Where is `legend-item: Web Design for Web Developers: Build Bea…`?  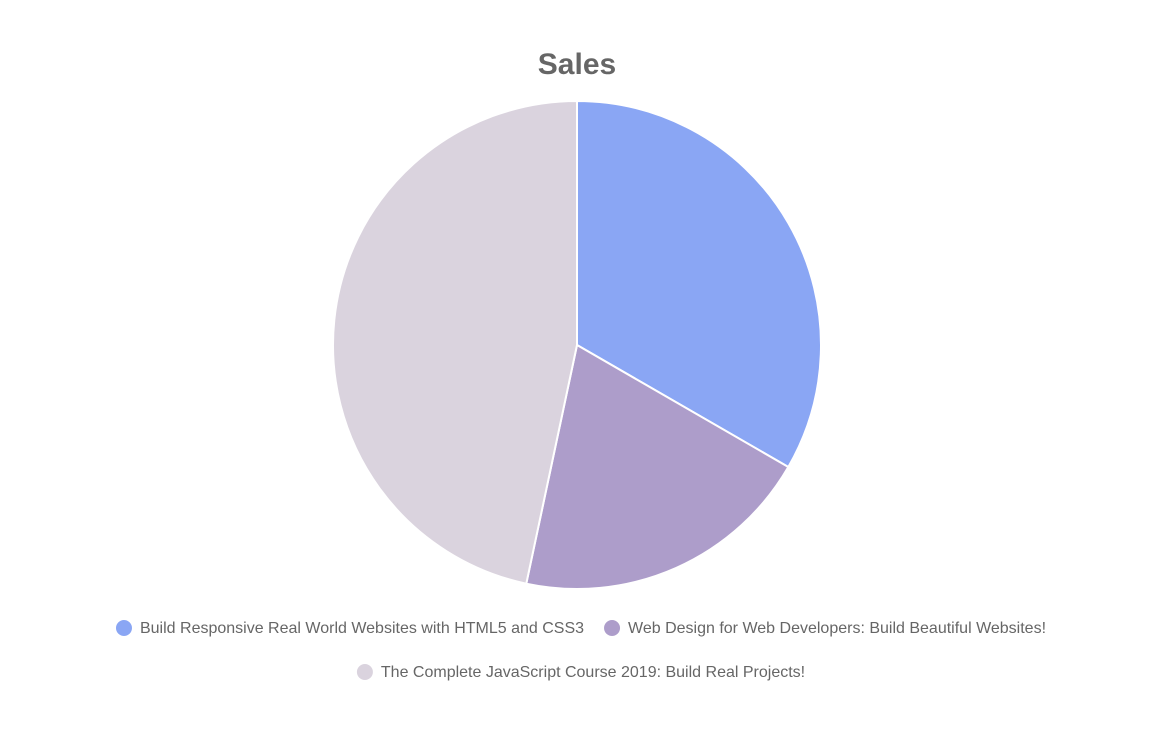
legend-item: Web Design for Web Developers: Build Bea… is located at coordinates (825, 628).